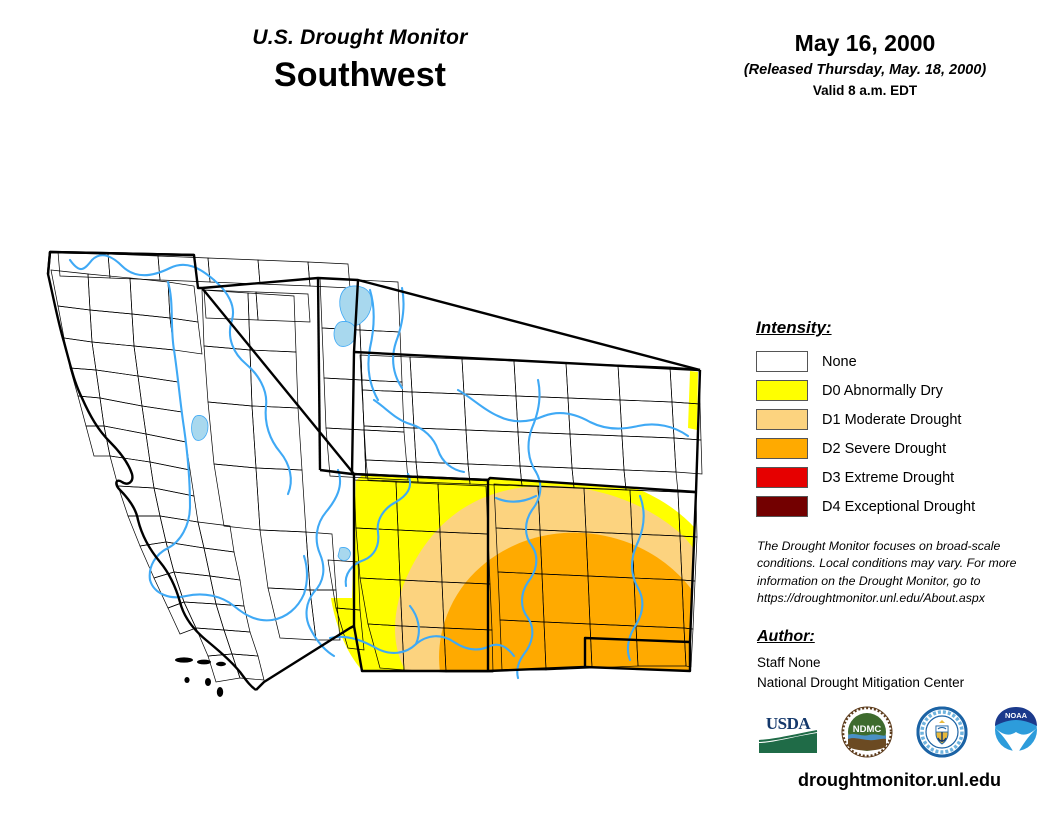 This screenshot has height=816, width=1056. What do you see at coordinates (693, 400) in the screenshot?
I see `drought-area-d0-colorado-corner` at bounding box center [693, 400].